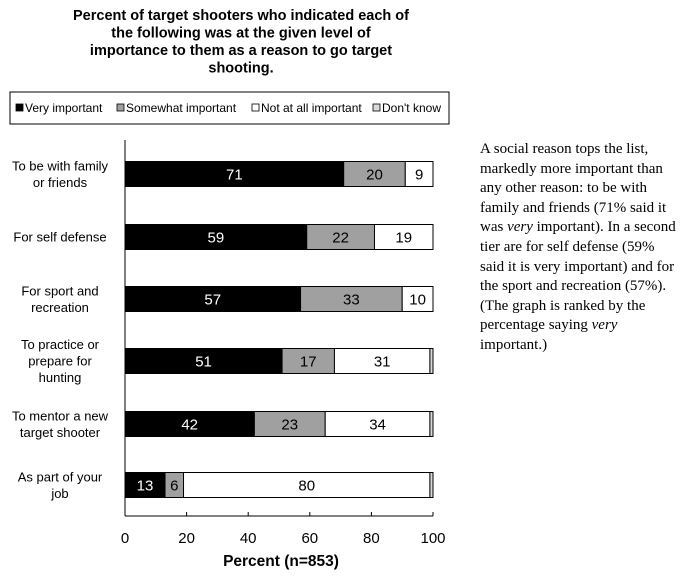 This screenshot has height=581, width=683. Describe the element at coordinates (371, 538) in the screenshot. I see `x-tick-label: 80` at that location.